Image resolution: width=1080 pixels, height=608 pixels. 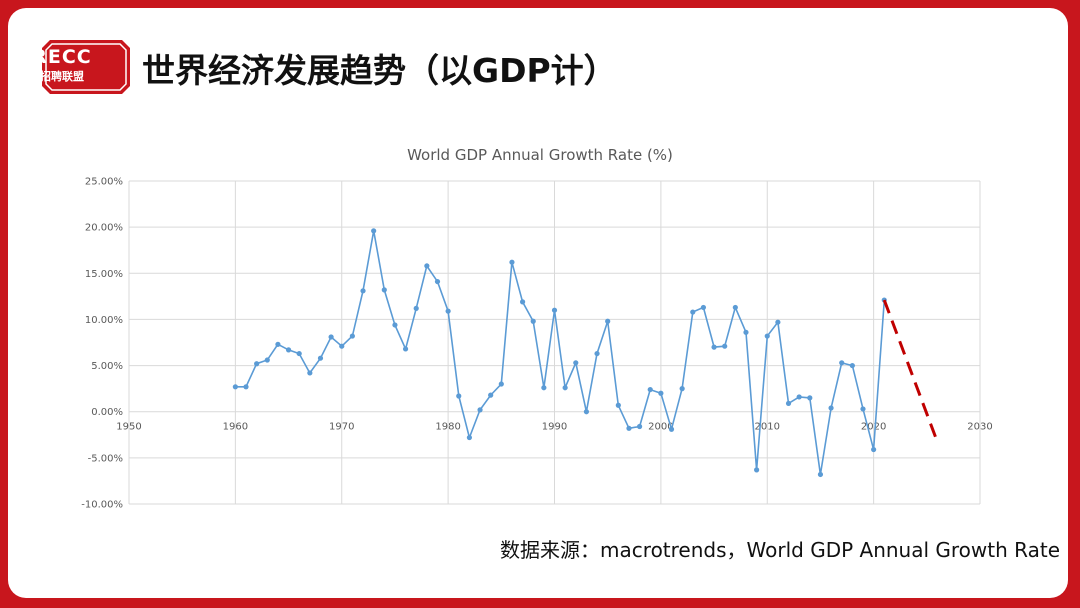 What do you see at coordinates (379, 70) in the screenshot?
I see `page-title: 世界经济发展趋势（以GDP计）` at bounding box center [379, 70].